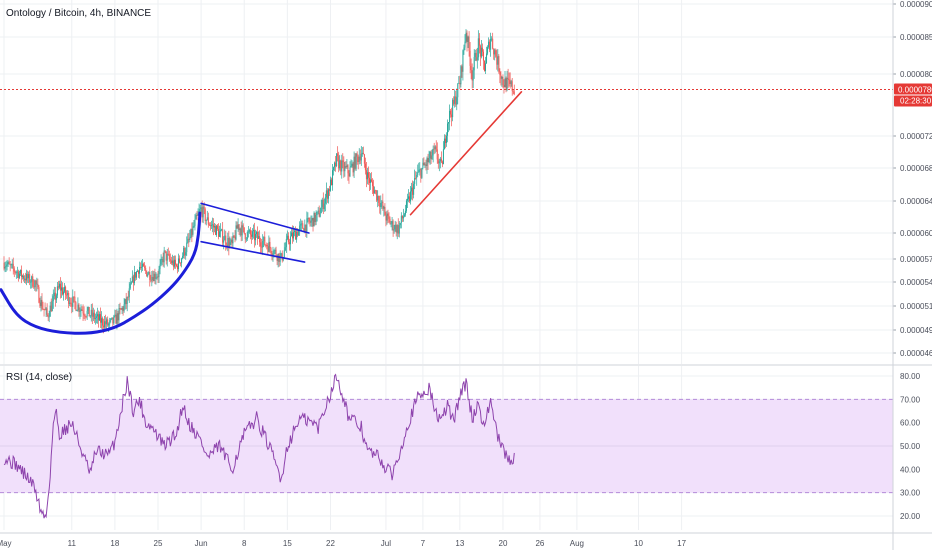 The image size is (932, 555). What do you see at coordinates (255, 218) in the screenshot?
I see `drawing-channel-top` at bounding box center [255, 218].